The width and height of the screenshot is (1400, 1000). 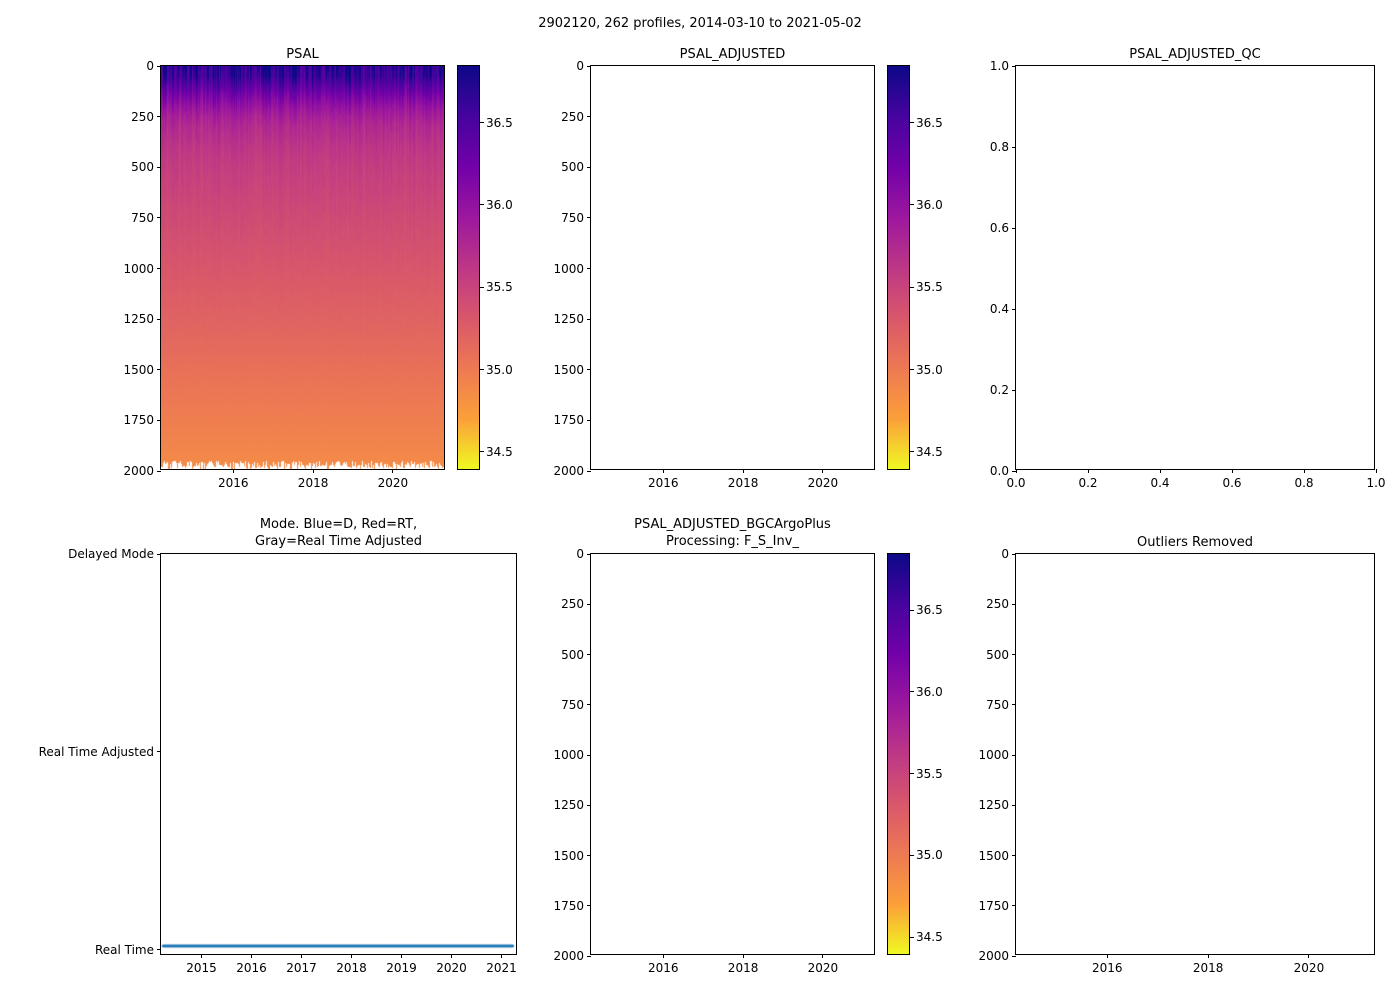 I want to click on psal-heatmap-canvas, so click(x=302, y=267).